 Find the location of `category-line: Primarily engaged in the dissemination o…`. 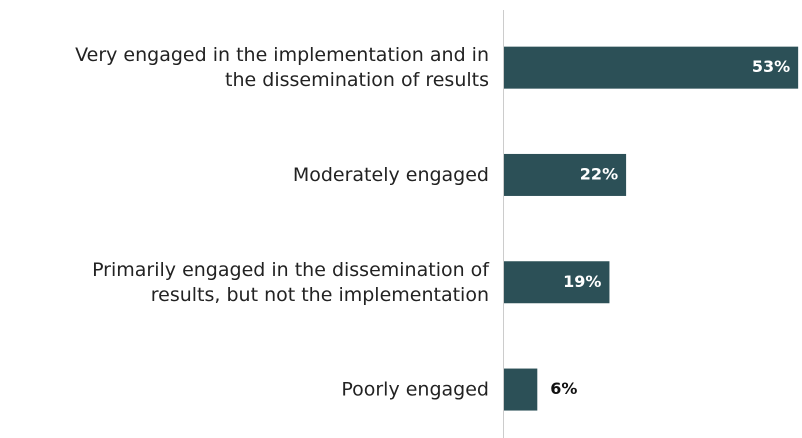

category-line: Primarily engaged in the dissemination o… is located at coordinates (291, 269).